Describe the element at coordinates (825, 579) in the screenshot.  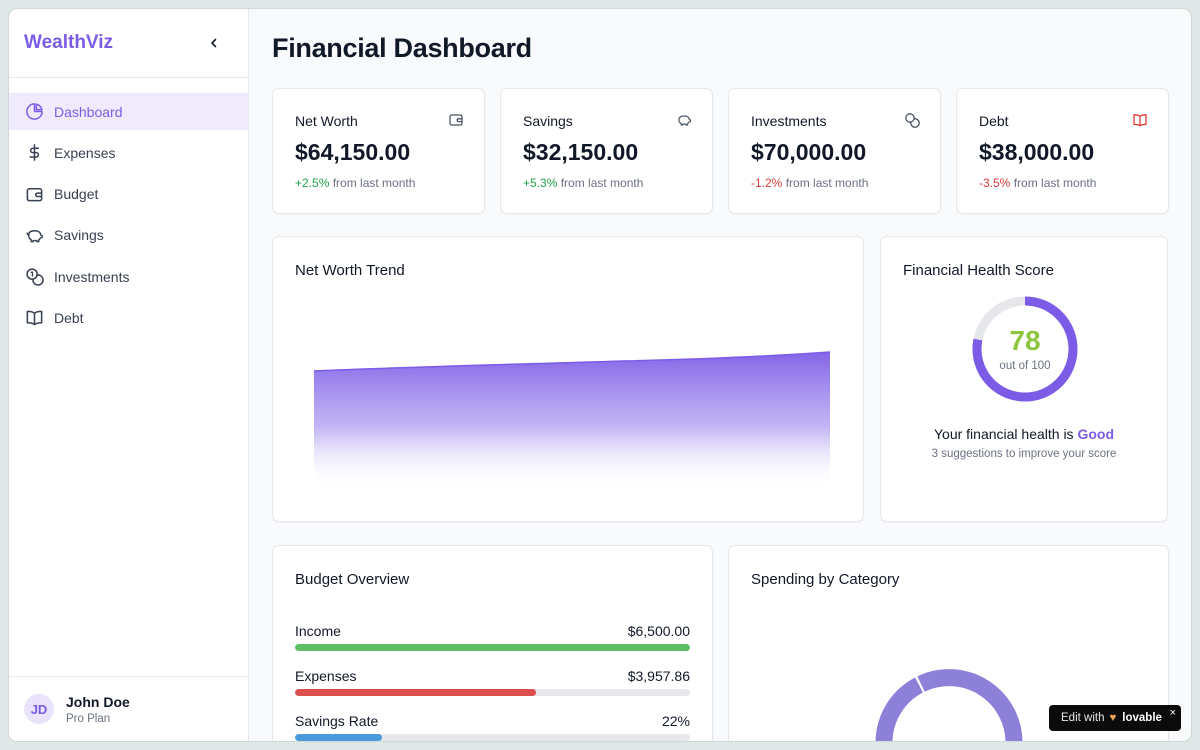
I see `card-title: Spending by Category` at that location.